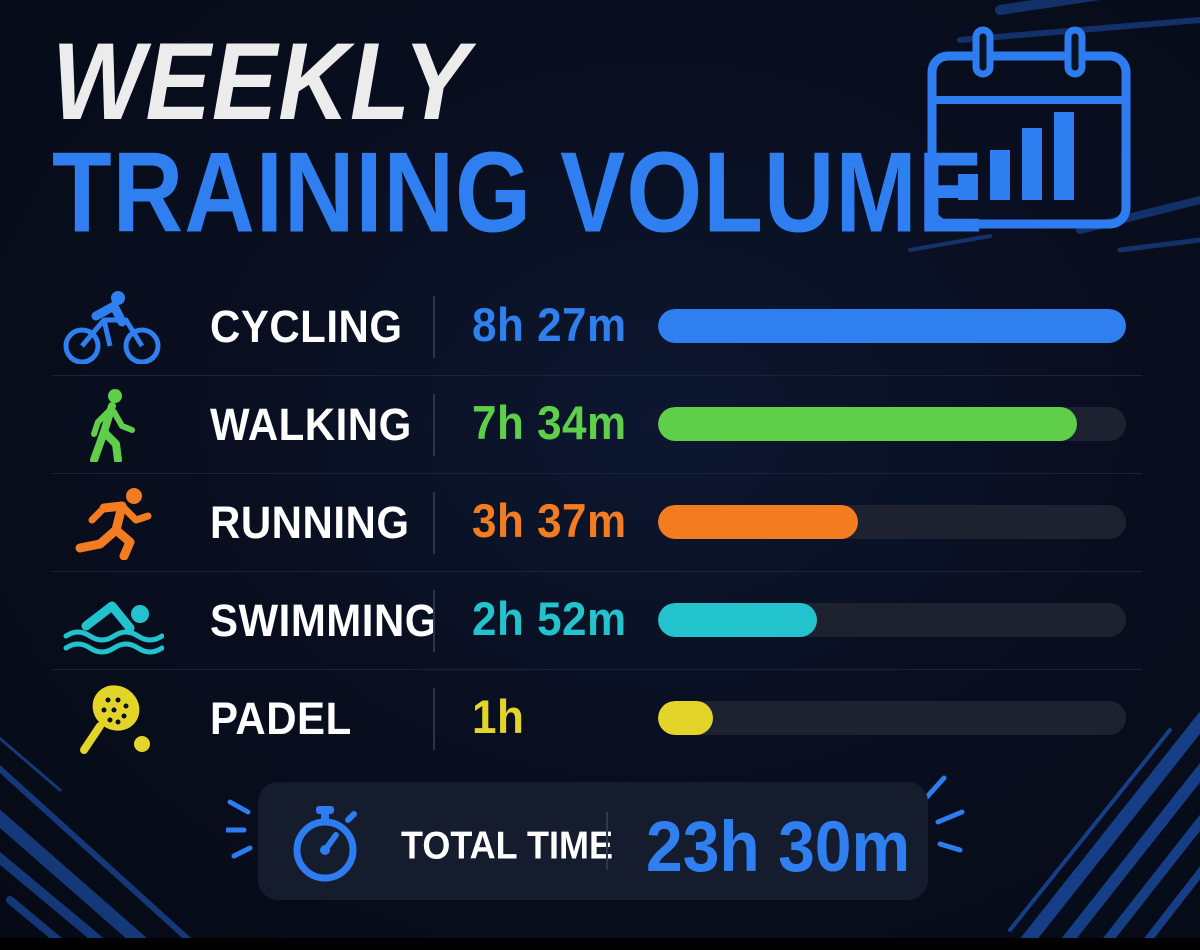 Image resolution: width=1200 pixels, height=950 pixels. What do you see at coordinates (549, 423) in the screenshot?
I see `data-label: 7h 34m` at bounding box center [549, 423].